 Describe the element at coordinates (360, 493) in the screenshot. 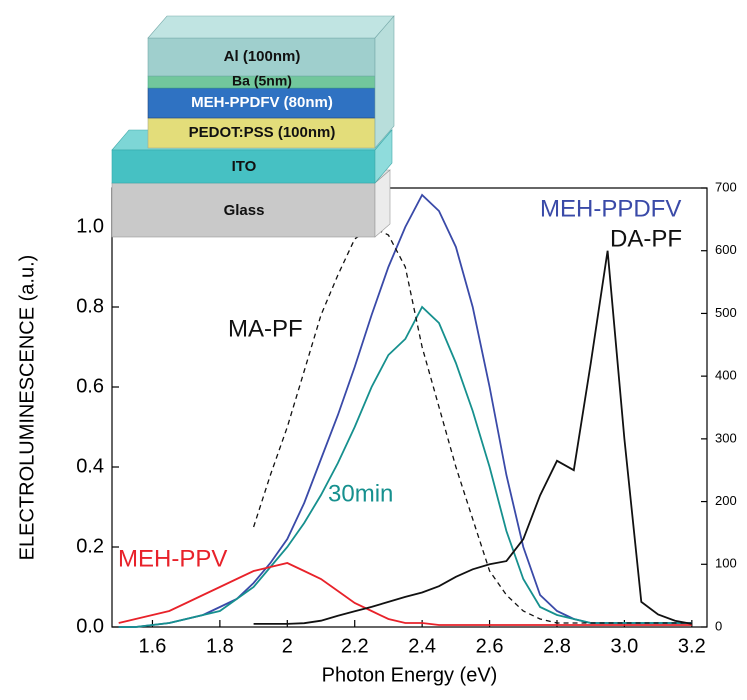

I see `series-label: 30min` at that location.